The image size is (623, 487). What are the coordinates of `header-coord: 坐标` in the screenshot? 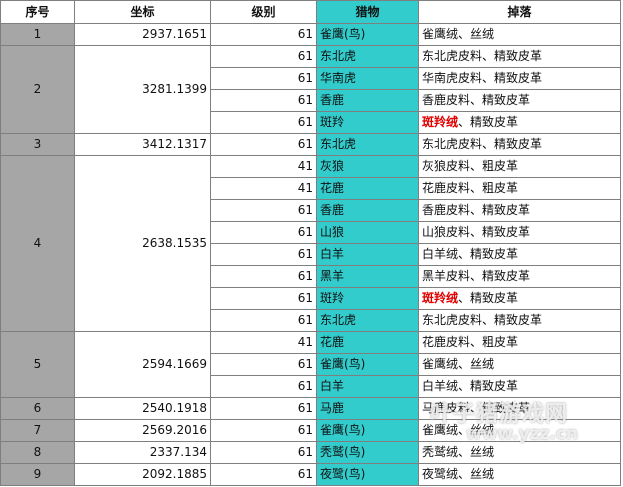 It's located at (142, 12).